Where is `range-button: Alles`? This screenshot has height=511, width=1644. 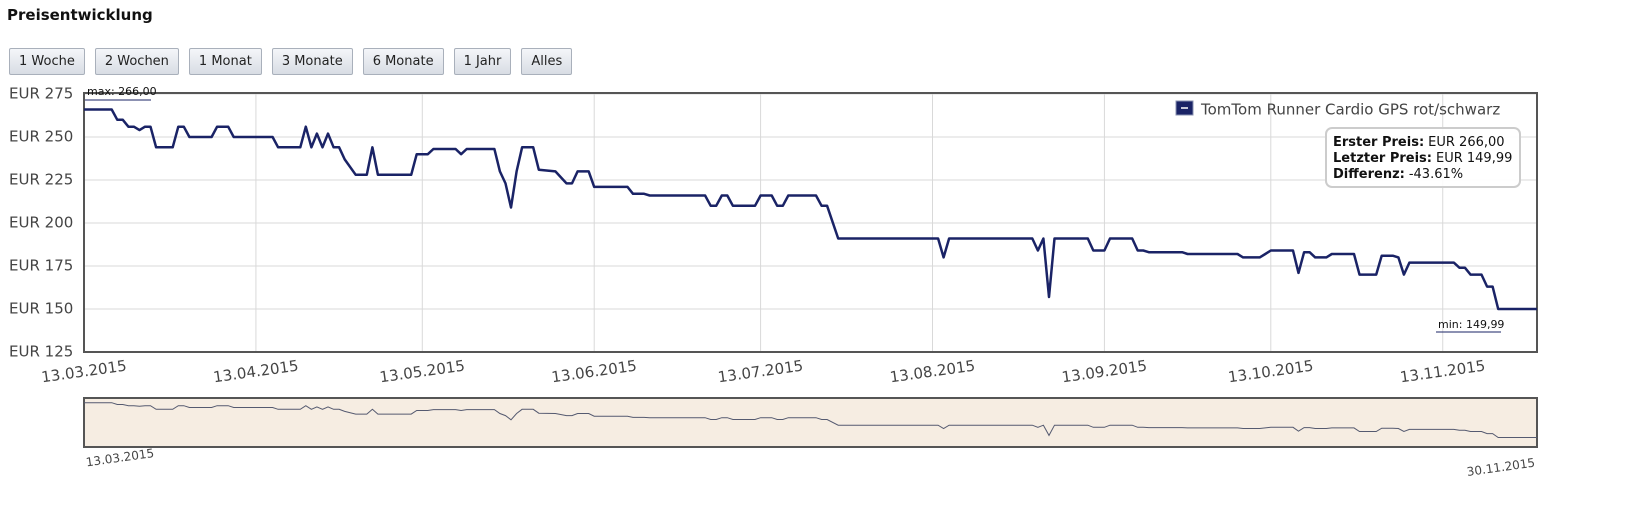 range-button: Alles is located at coordinates (547, 61).